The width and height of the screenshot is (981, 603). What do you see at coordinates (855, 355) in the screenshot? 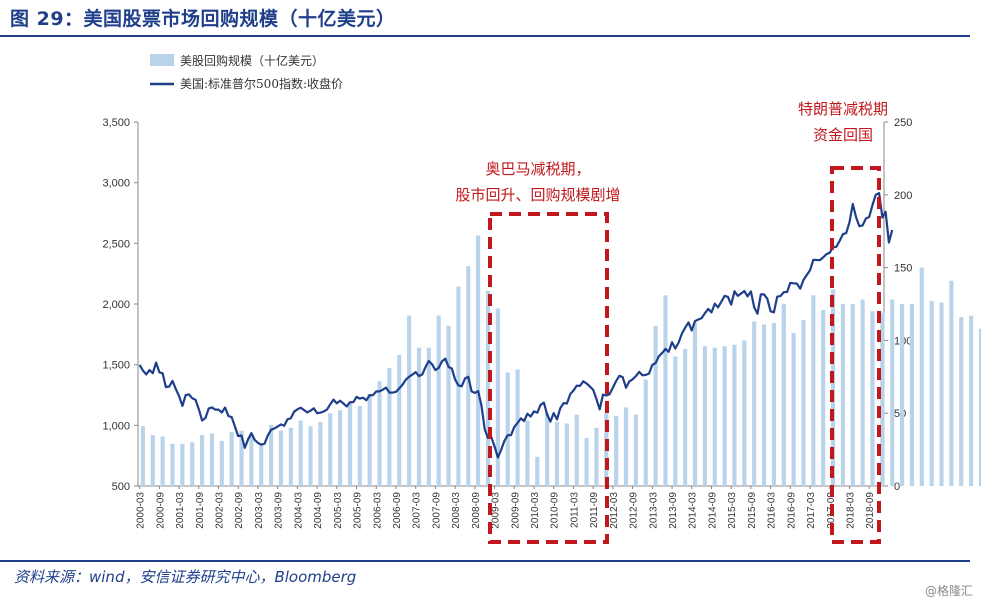
I see `trump-period-box` at bounding box center [855, 355].